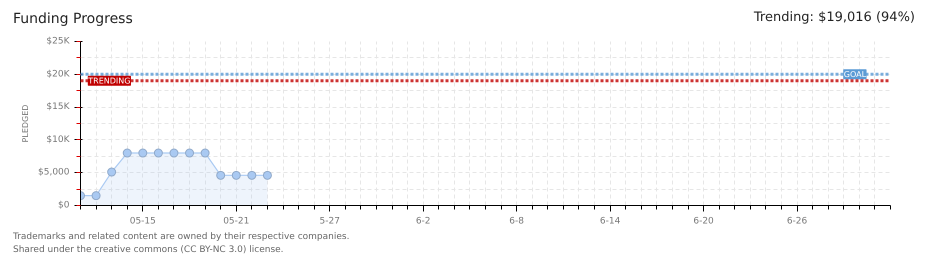 This screenshot has height=270, width=940. Describe the element at coordinates (54, 173) in the screenshot. I see `y-tick-label: $5,000` at that location.